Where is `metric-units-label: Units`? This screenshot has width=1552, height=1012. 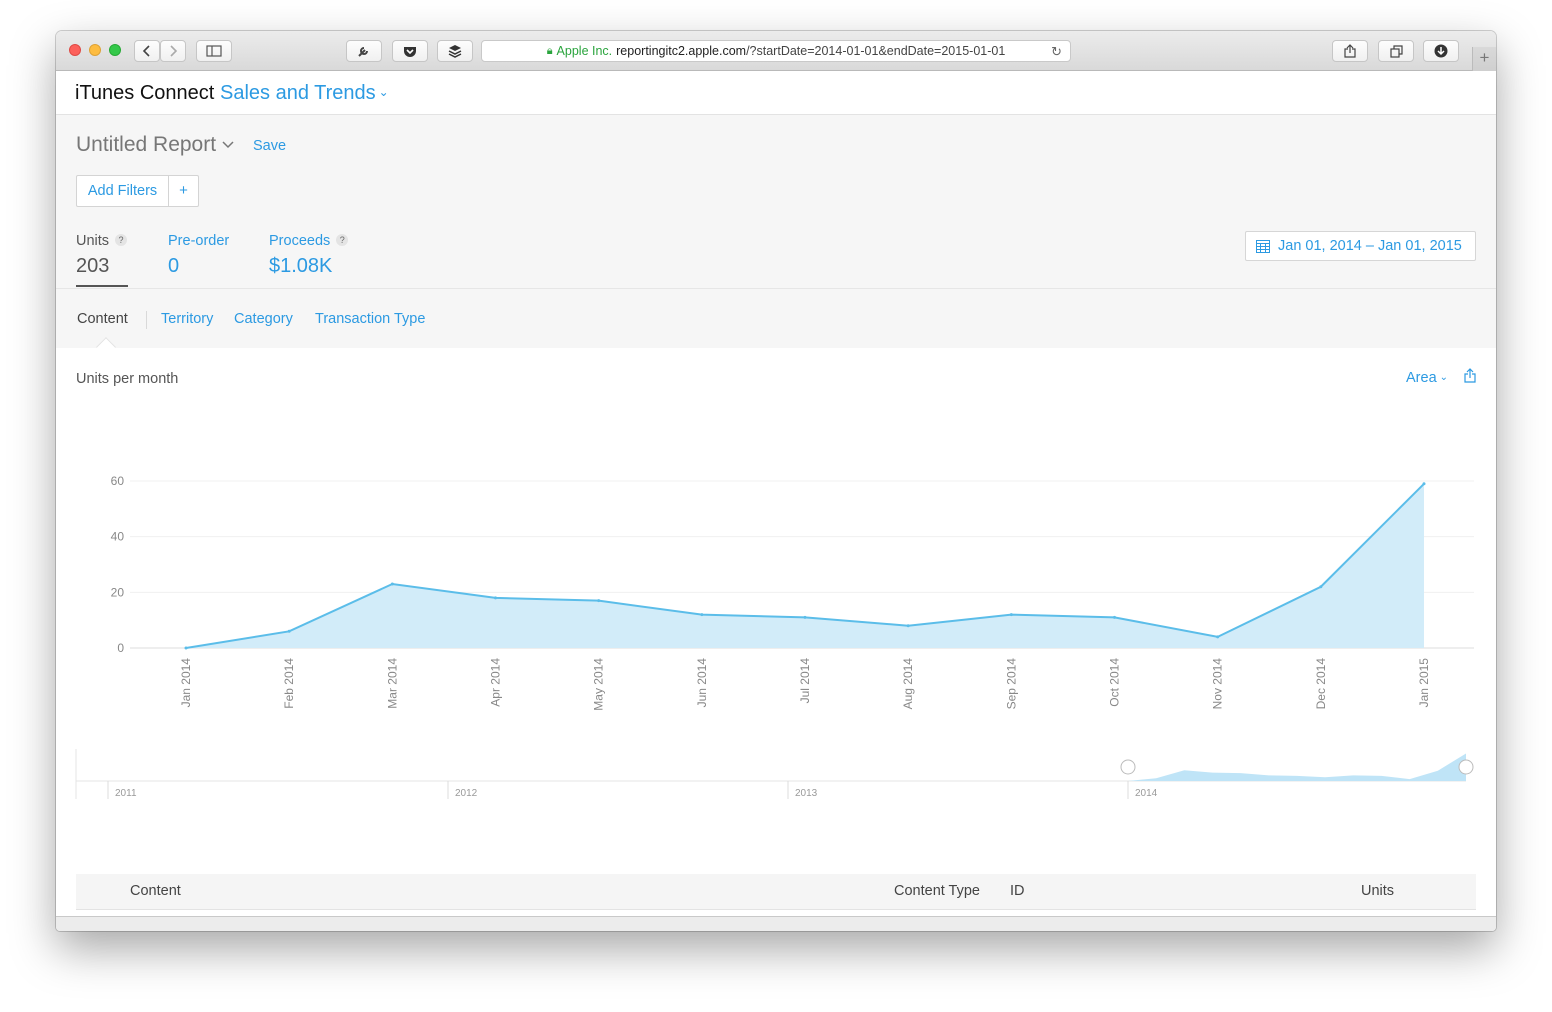
metric-units-label: Units is located at coordinates (93, 241).